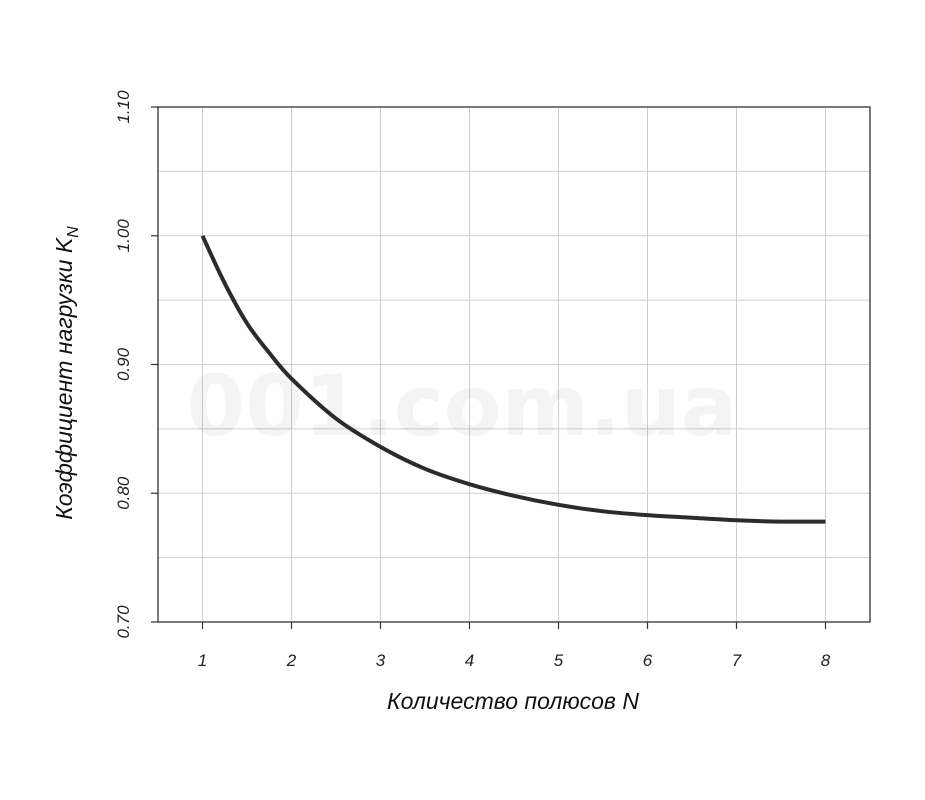  What do you see at coordinates (64, 378) in the screenshot?
I see `y-axis-title-main: Коэффициент нагрузки K` at bounding box center [64, 378].